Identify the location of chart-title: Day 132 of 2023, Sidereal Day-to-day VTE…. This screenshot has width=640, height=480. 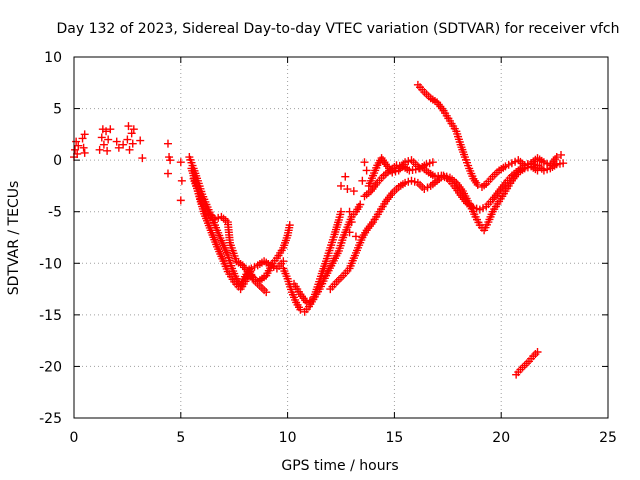
(337, 29).